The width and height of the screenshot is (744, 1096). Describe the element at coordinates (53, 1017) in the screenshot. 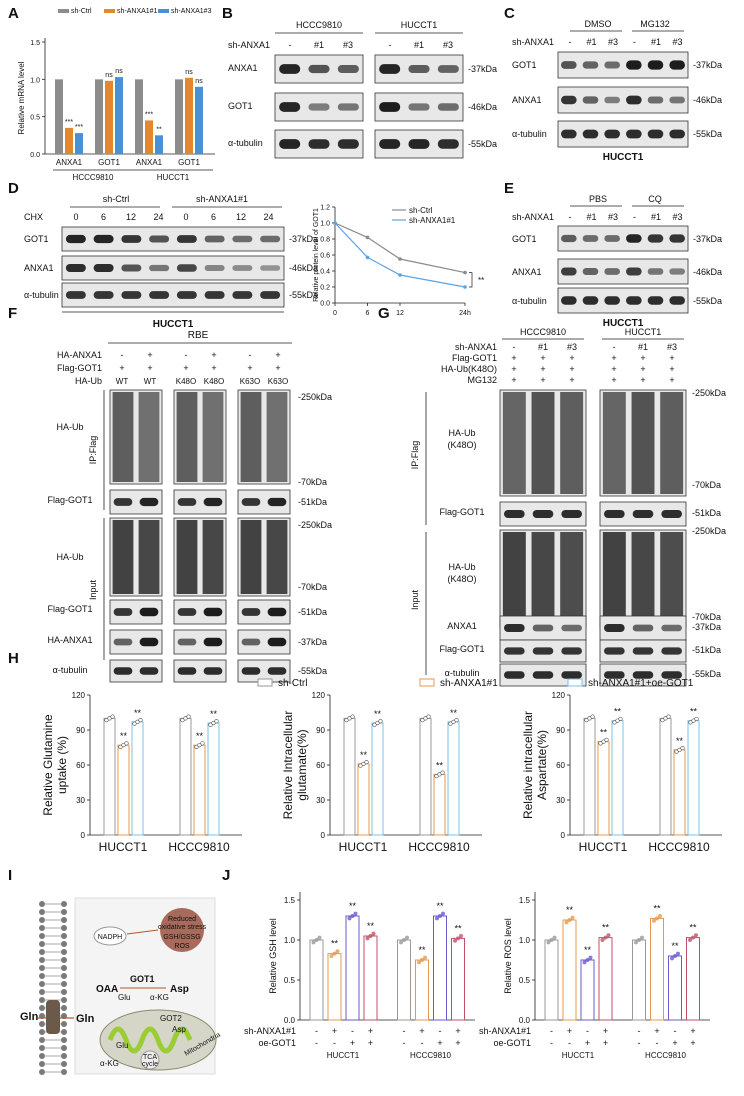

I see `i-transporter` at that location.